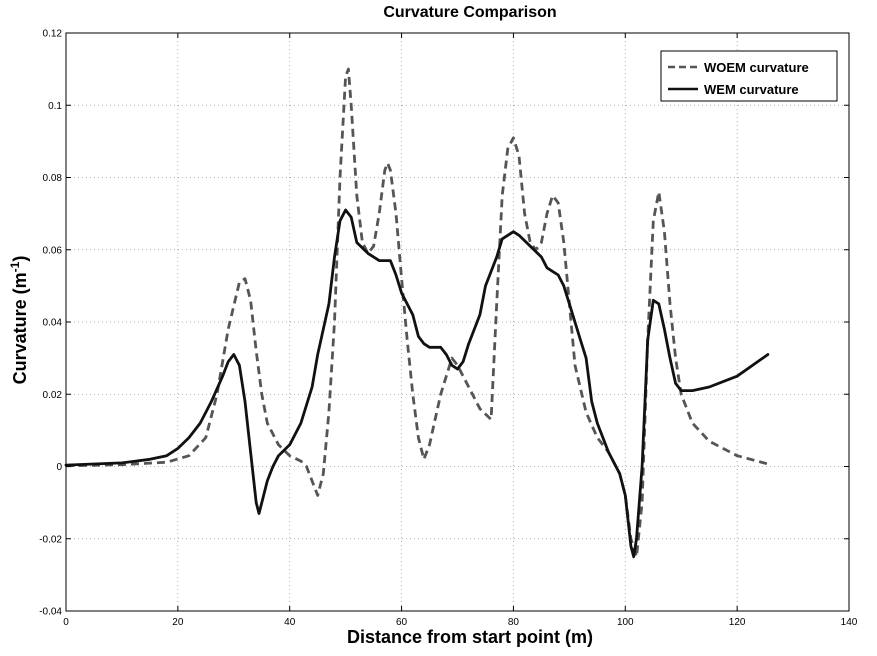  What do you see at coordinates (625, 622) in the screenshot?
I see `x-tick-label: 100` at bounding box center [625, 622].